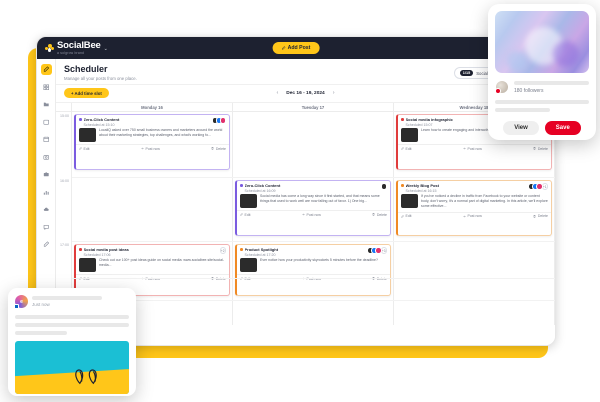 The image size is (600, 402). I want to click on trash-icon, so click(212, 149).